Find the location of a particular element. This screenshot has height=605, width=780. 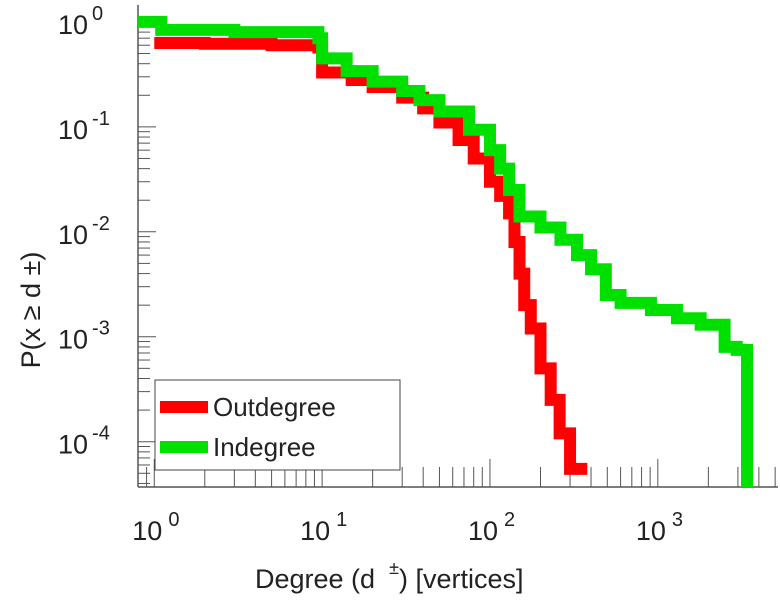

legend-label-outdegree: Outdegree is located at coordinates (274, 407).